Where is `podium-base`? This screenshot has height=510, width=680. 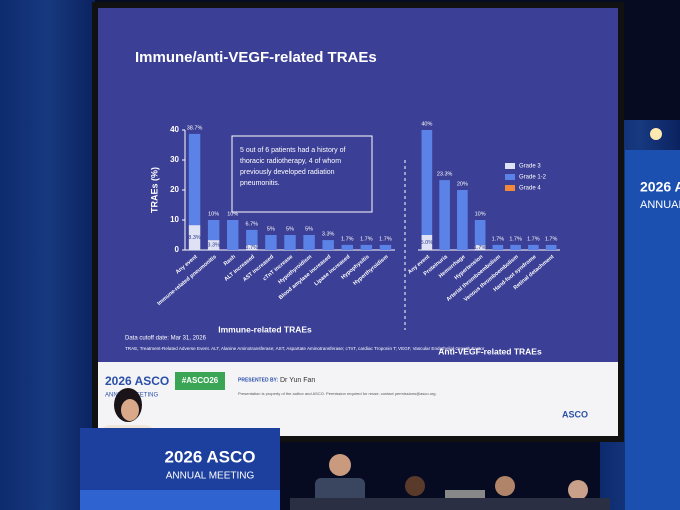
podium-base is located at coordinates (180, 500).